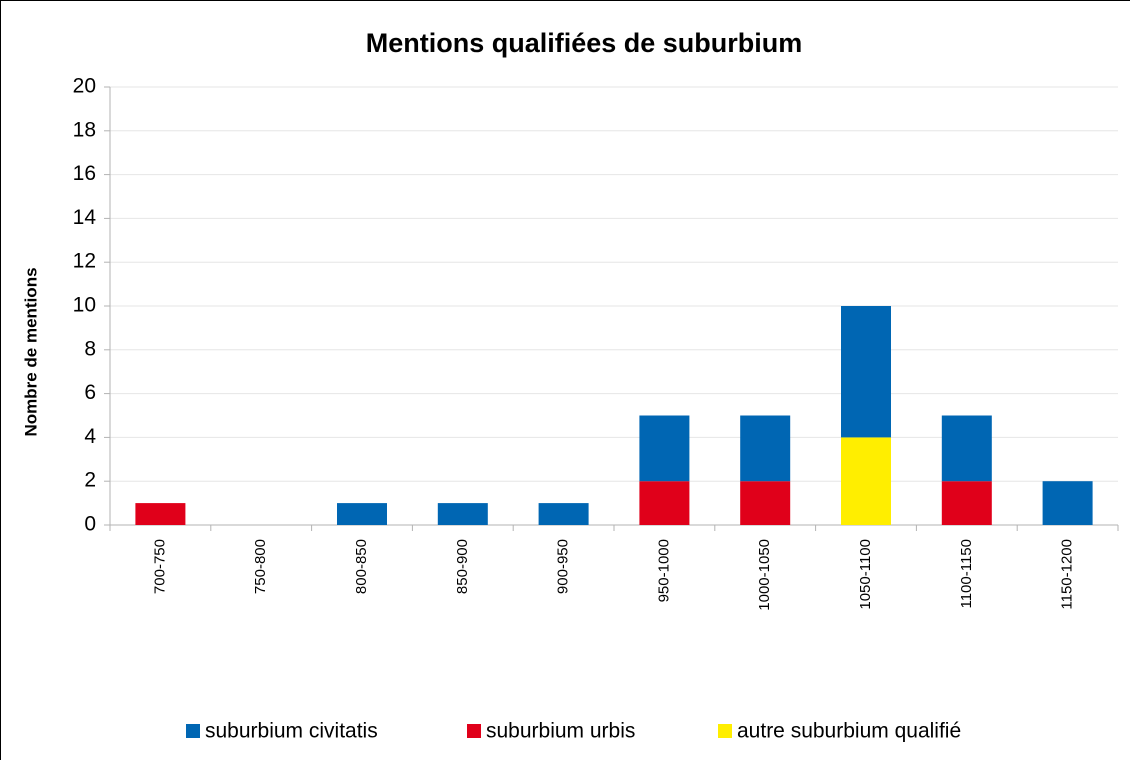  What do you see at coordinates (90, 392) in the screenshot?
I see `y-tick-label: 6` at bounding box center [90, 392].